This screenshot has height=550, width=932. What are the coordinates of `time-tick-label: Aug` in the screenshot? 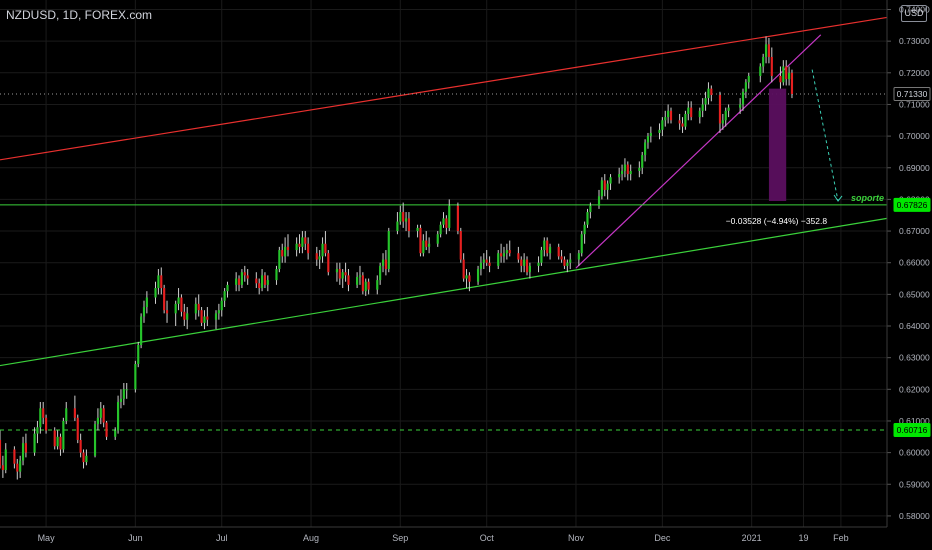 It's located at (311, 538).